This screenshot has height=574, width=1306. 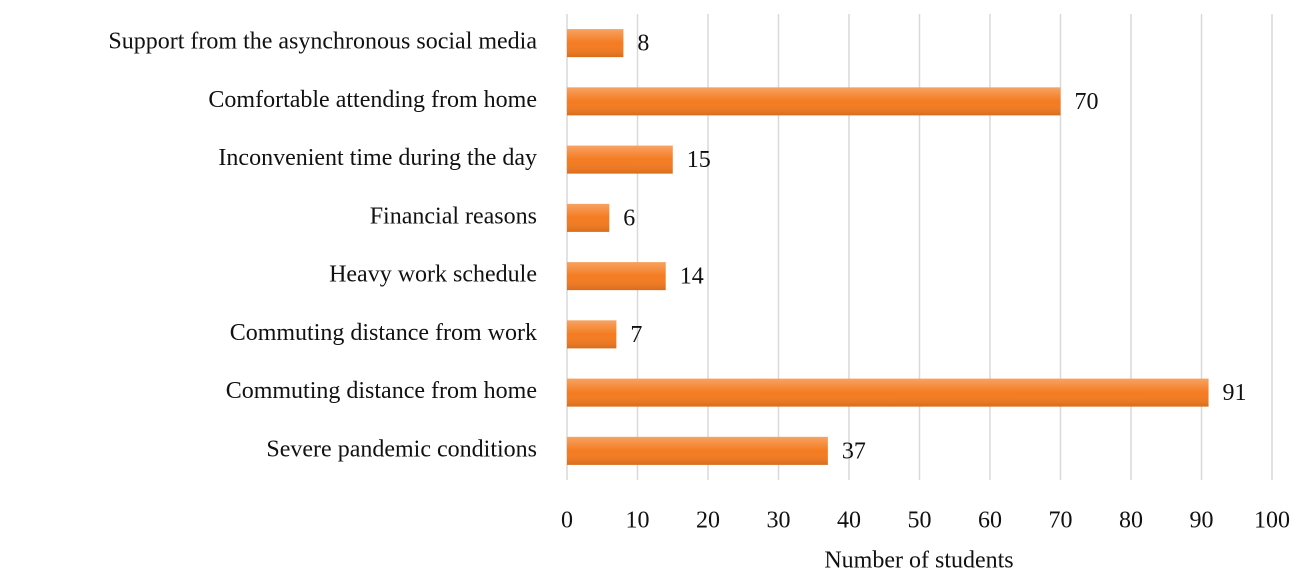 I want to click on x-tick-label: 20, so click(x=708, y=521).